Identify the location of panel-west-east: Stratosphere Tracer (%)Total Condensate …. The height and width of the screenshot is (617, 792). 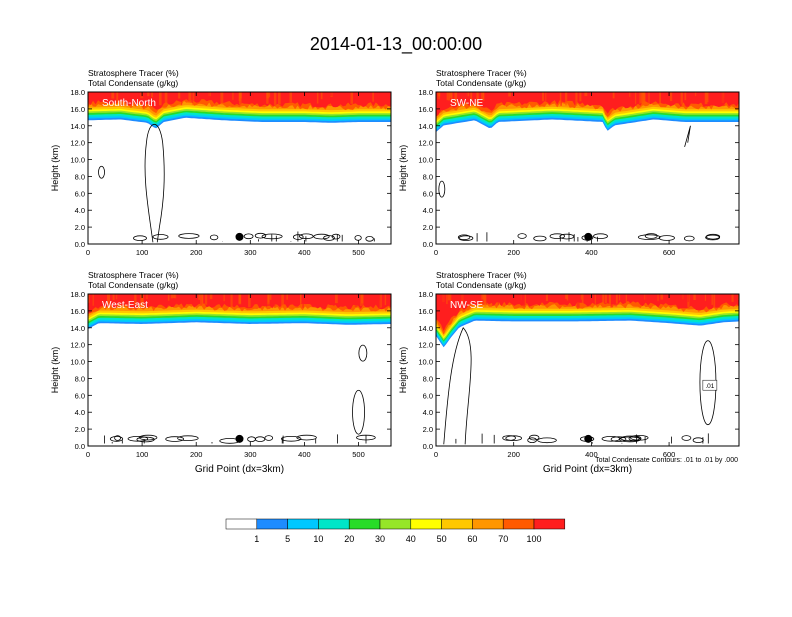
(221, 372).